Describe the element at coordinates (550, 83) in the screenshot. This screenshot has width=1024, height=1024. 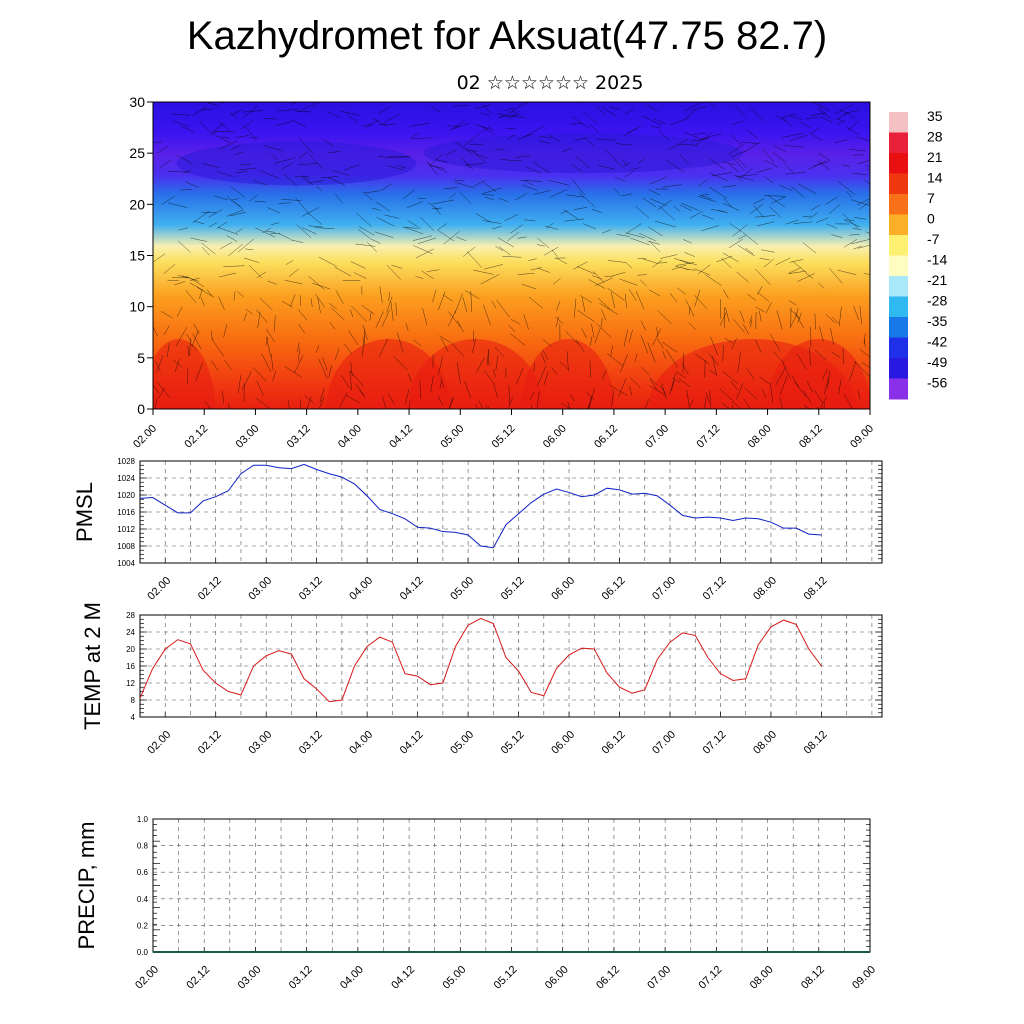
I see `chart-subtitle: 02 ☆☆☆☆☆☆ 2025` at that location.